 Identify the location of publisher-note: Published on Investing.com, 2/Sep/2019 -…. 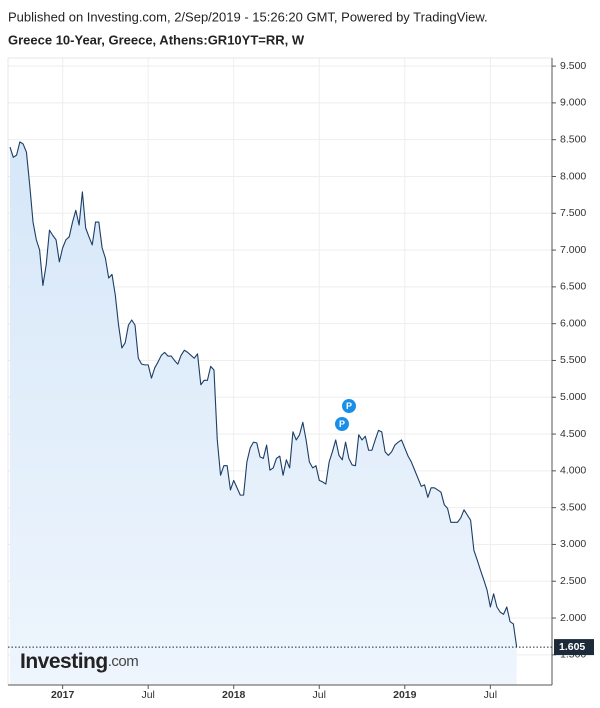
(248, 16).